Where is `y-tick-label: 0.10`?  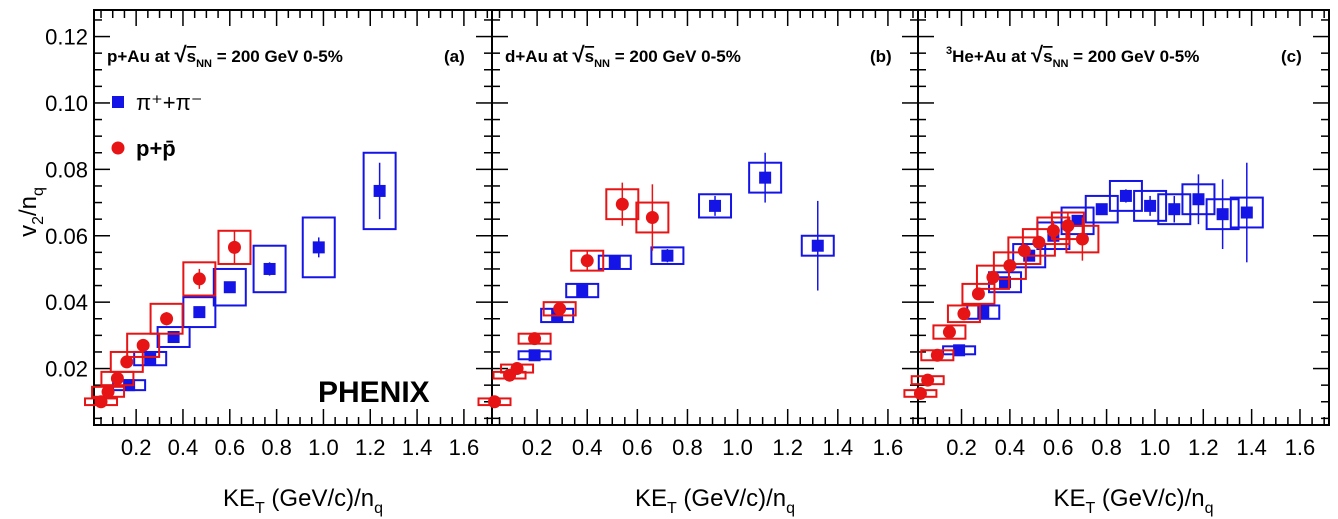 y-tick-label: 0.10 is located at coordinates (66, 103).